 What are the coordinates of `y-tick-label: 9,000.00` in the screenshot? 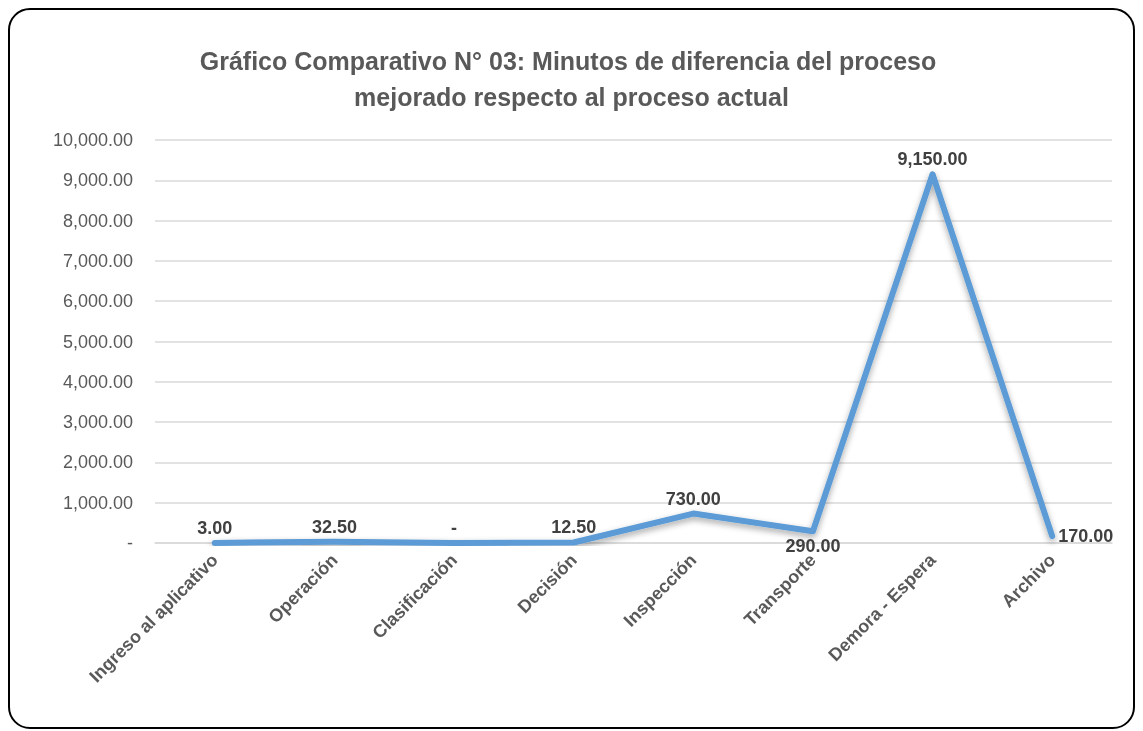 It's located at (97, 180).